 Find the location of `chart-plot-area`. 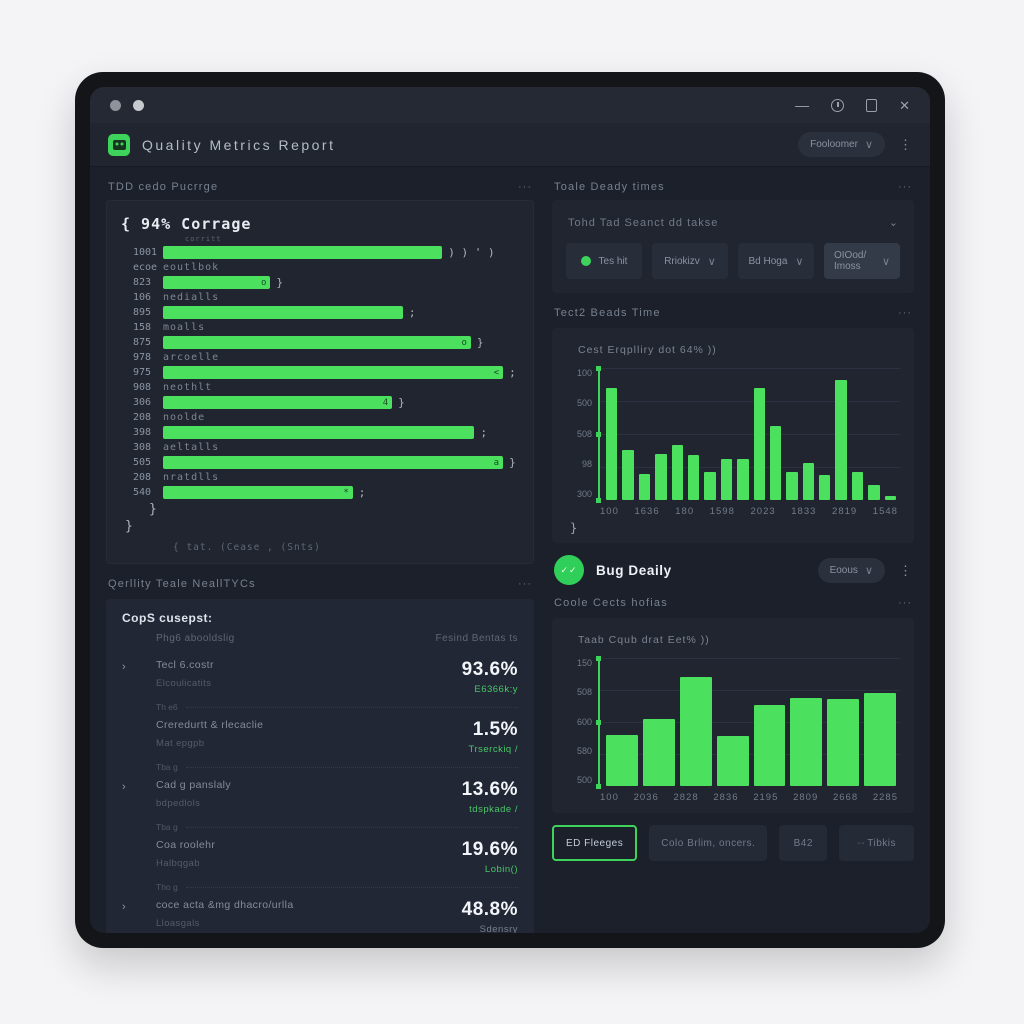

chart-plot-area is located at coordinates (748, 722).